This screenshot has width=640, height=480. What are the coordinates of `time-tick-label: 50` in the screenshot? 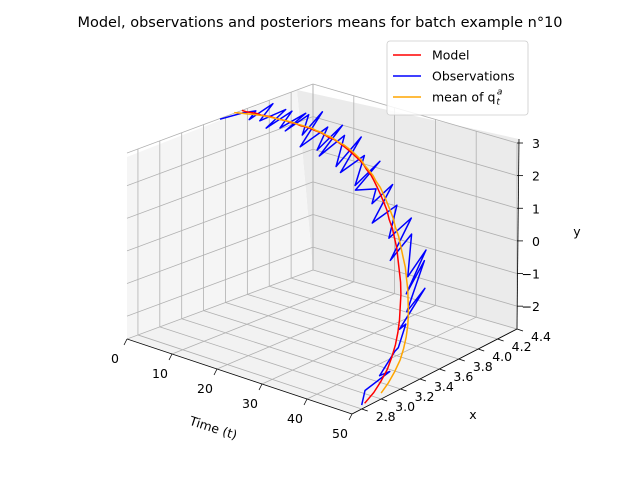 It's located at (340, 433).